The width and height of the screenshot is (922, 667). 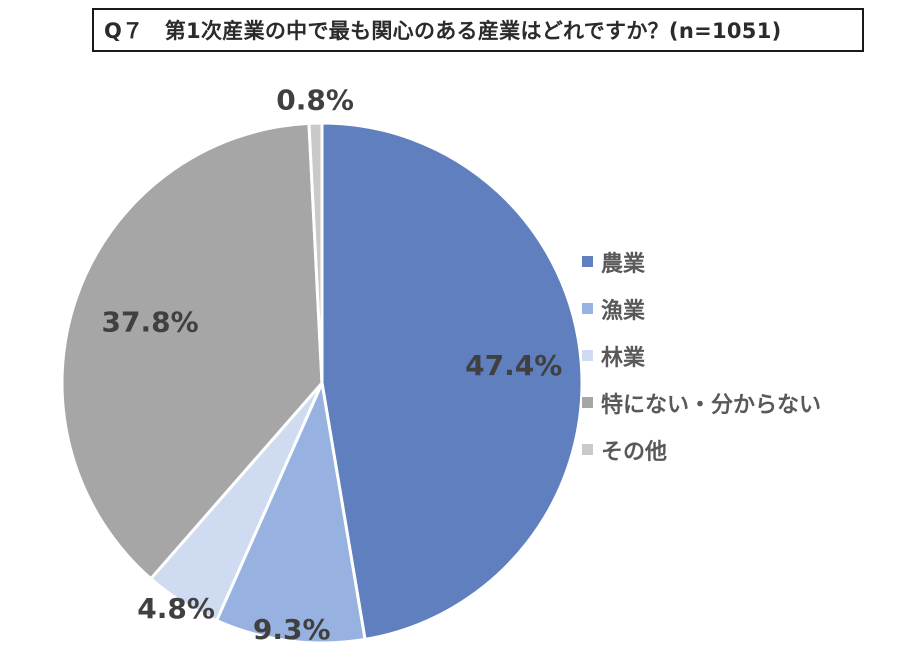 What do you see at coordinates (176, 608) in the screenshot?
I see `data-label-3: 4.8%` at bounding box center [176, 608].